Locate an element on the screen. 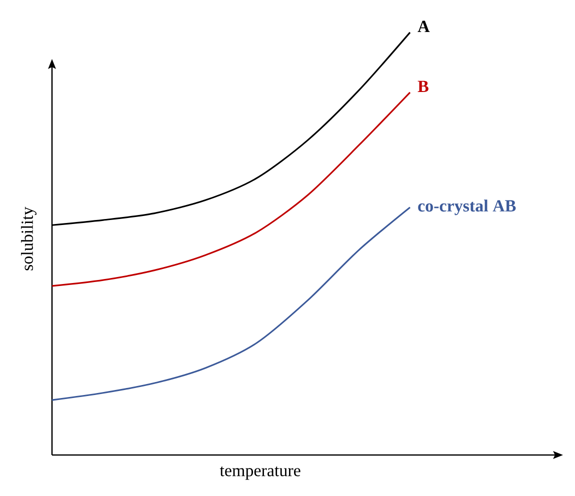 The width and height of the screenshot is (575, 496). series-label: B is located at coordinates (423, 86).